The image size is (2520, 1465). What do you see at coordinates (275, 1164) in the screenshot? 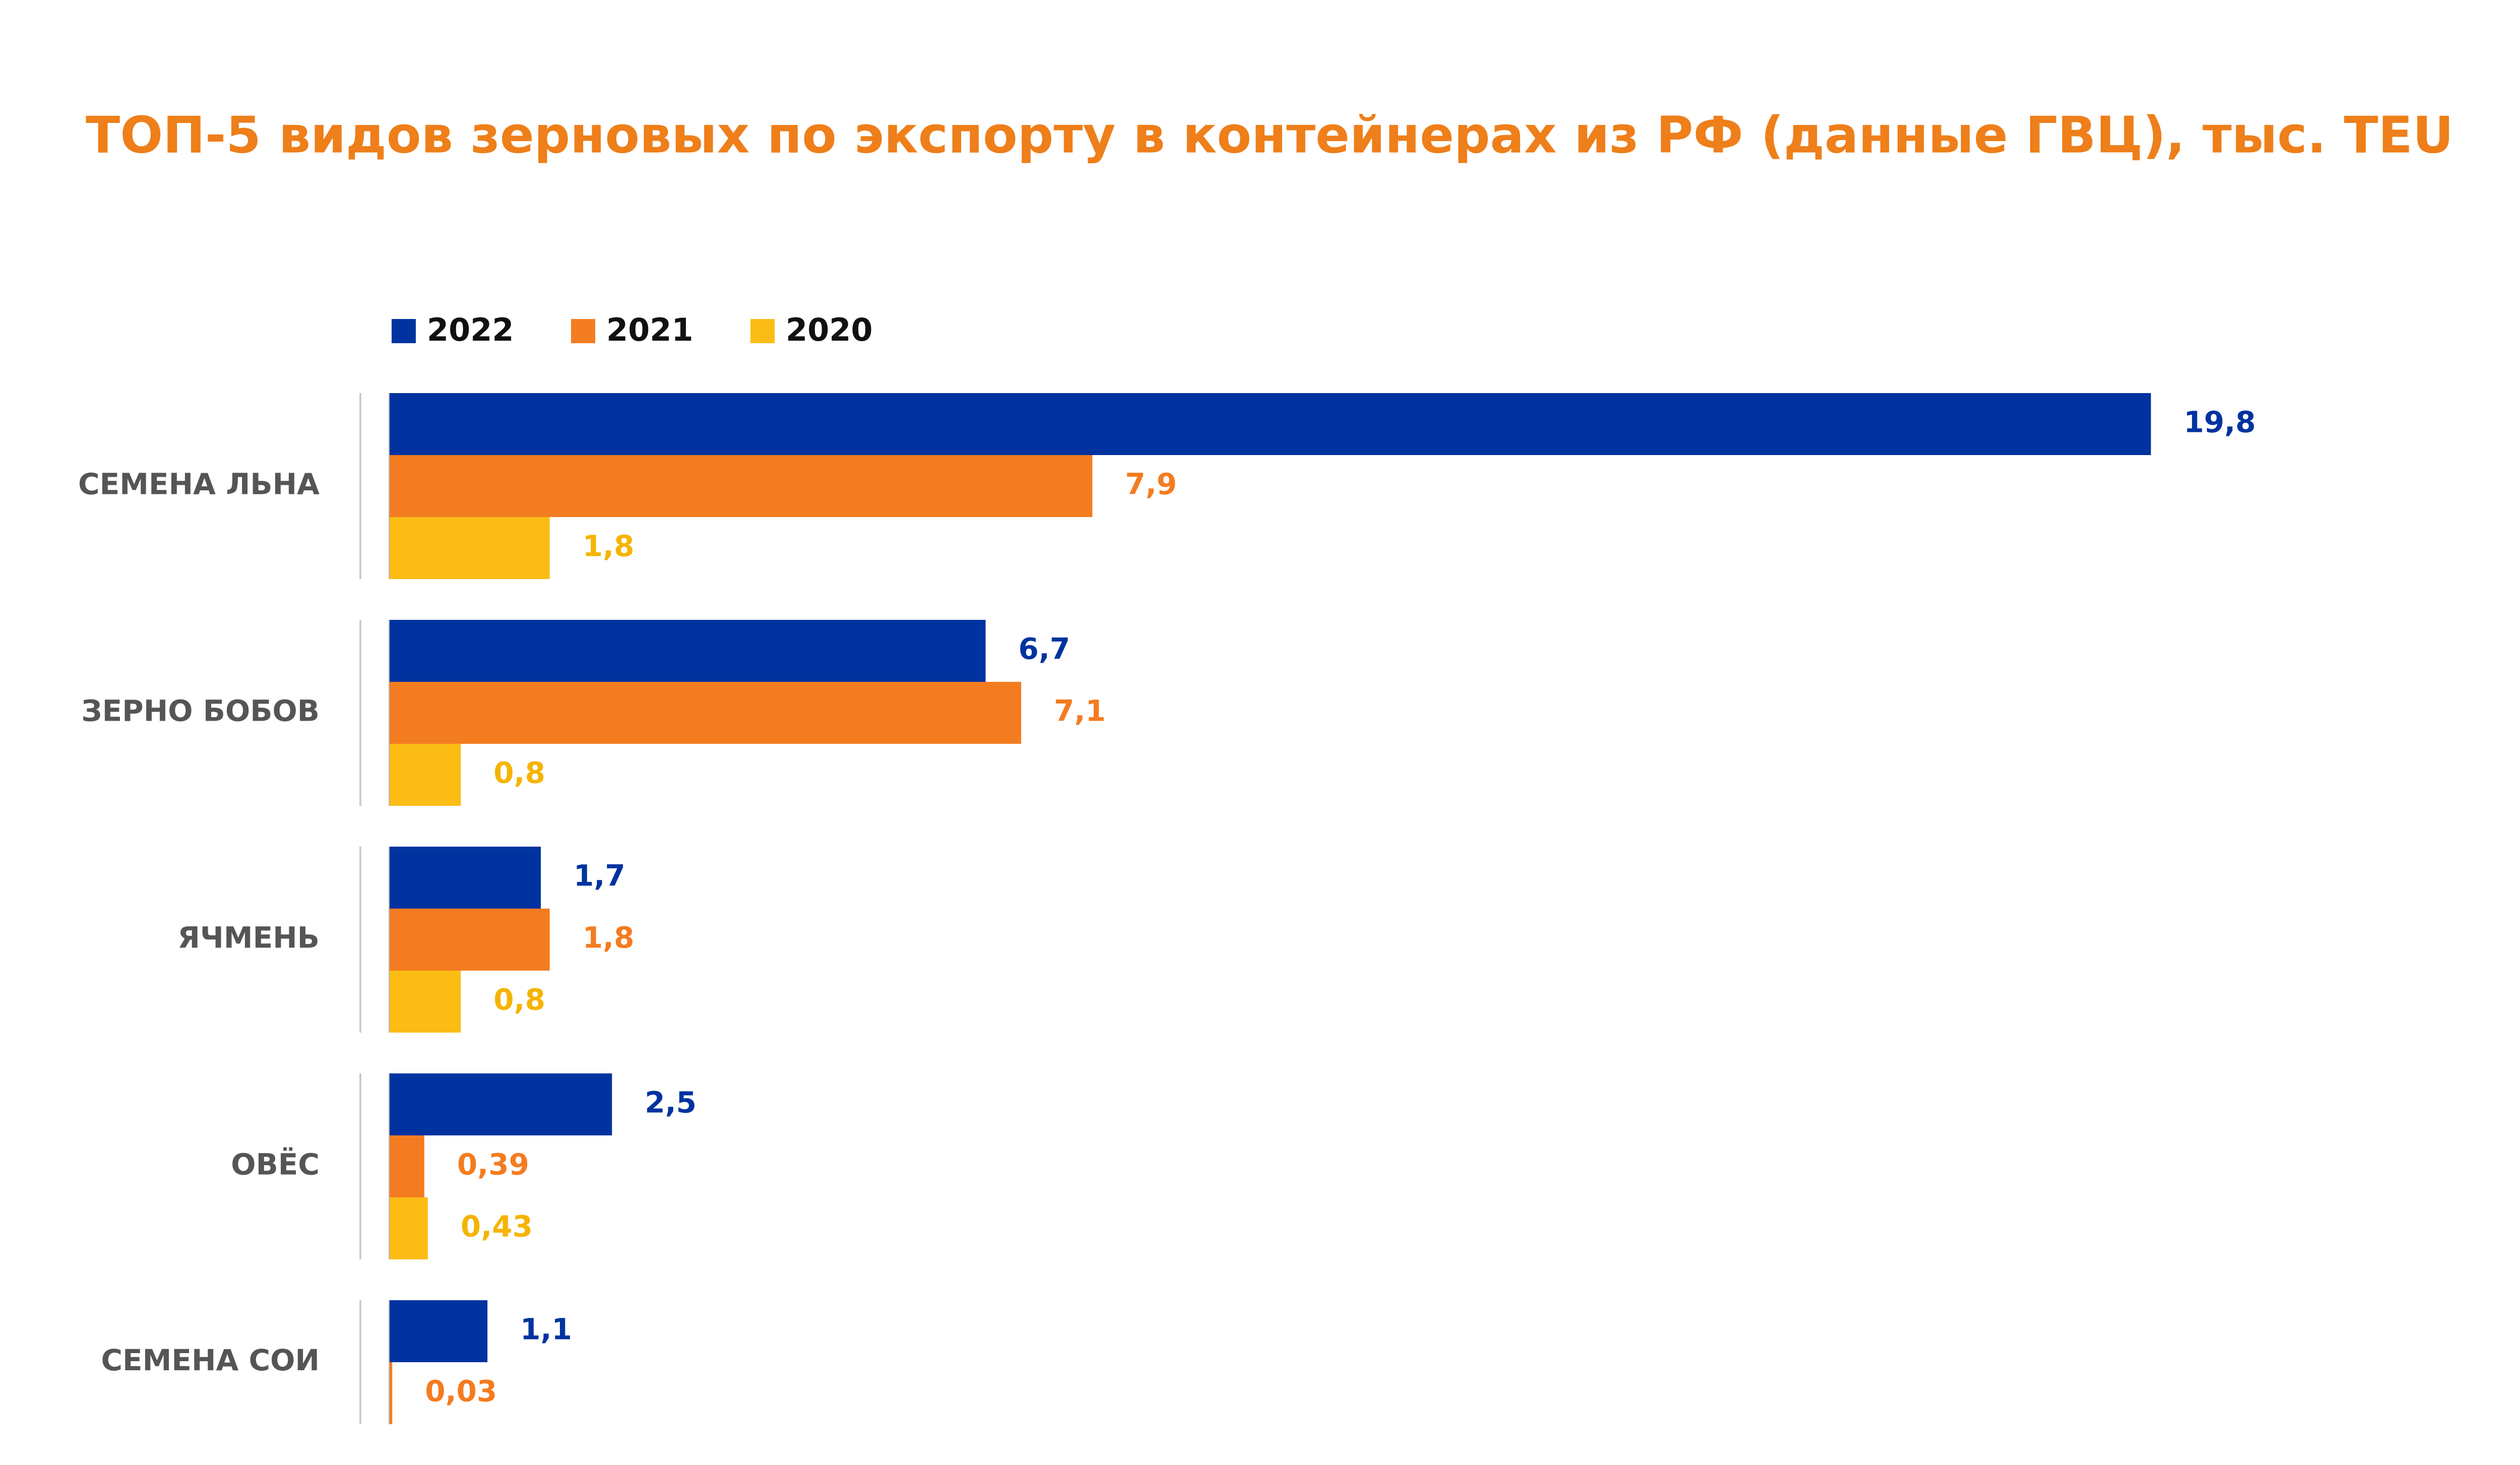
I see `category-label: ОВЁС` at bounding box center [275, 1164].